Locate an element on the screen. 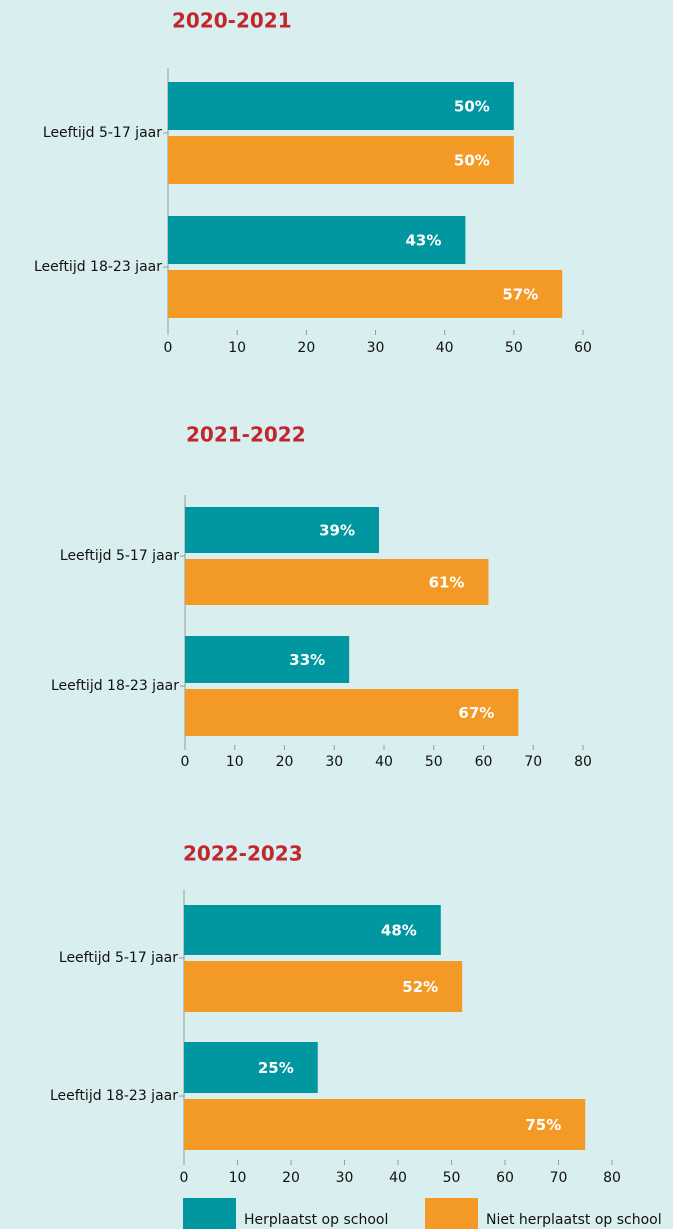  value-label: 43% is located at coordinates (424, 241).